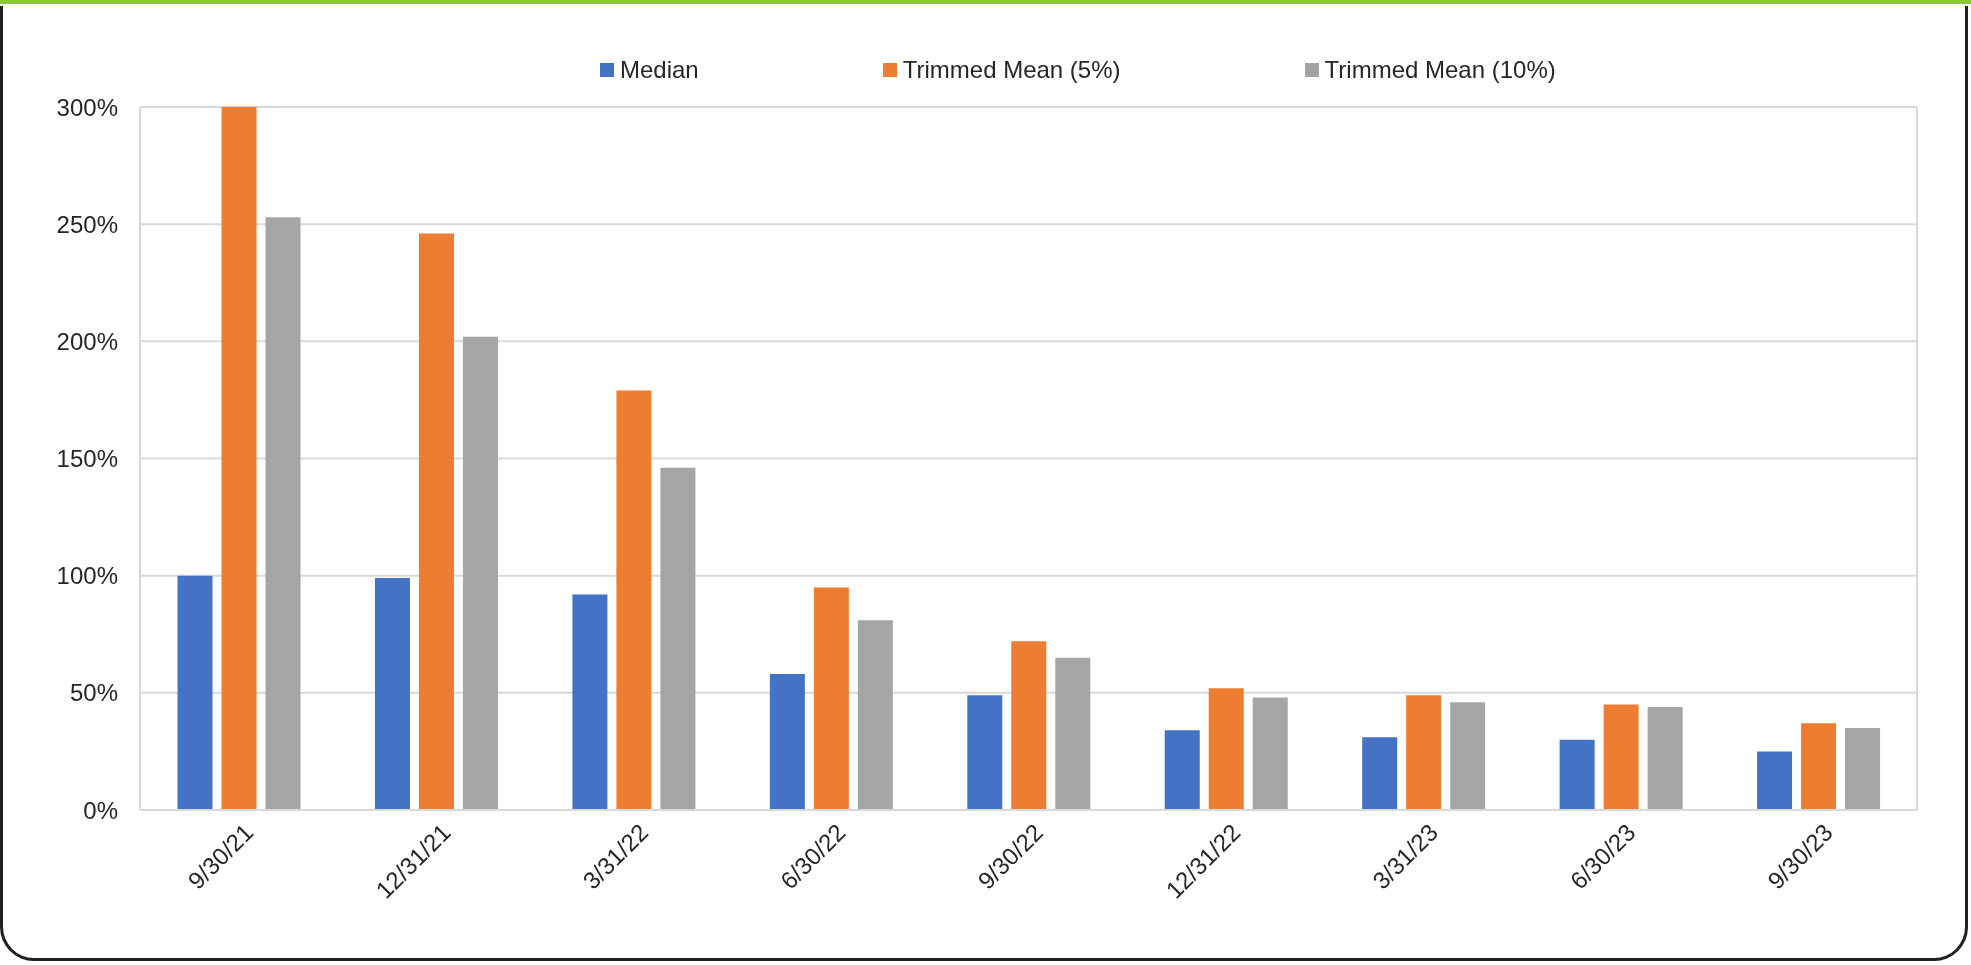 Image resolution: width=1971 pixels, height=965 pixels. What do you see at coordinates (100, 810) in the screenshot?
I see `y-tick-label: 0%` at bounding box center [100, 810].